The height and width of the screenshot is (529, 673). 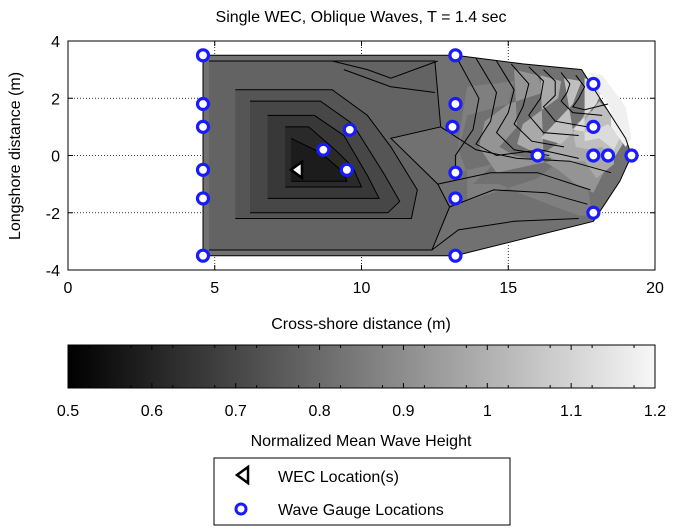 I want to click on y-tick-label: 0, so click(x=55, y=157).